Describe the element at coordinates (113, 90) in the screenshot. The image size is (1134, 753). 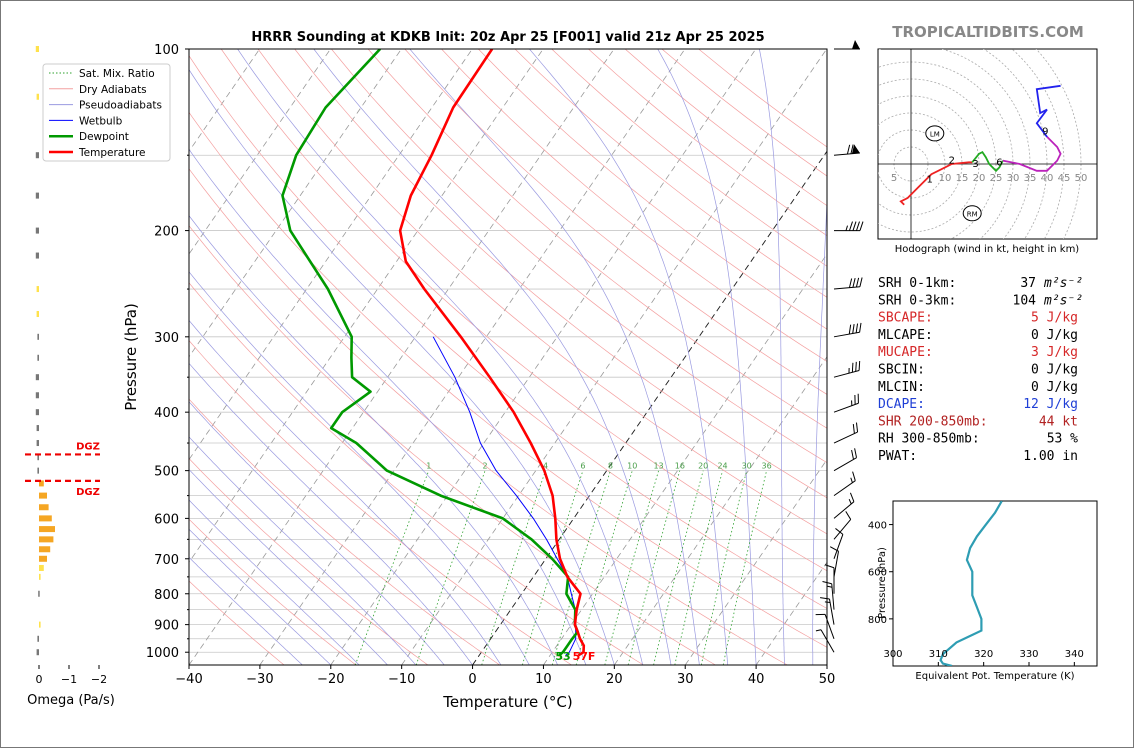
I see `legend-label: Dry Adiabats` at that location.